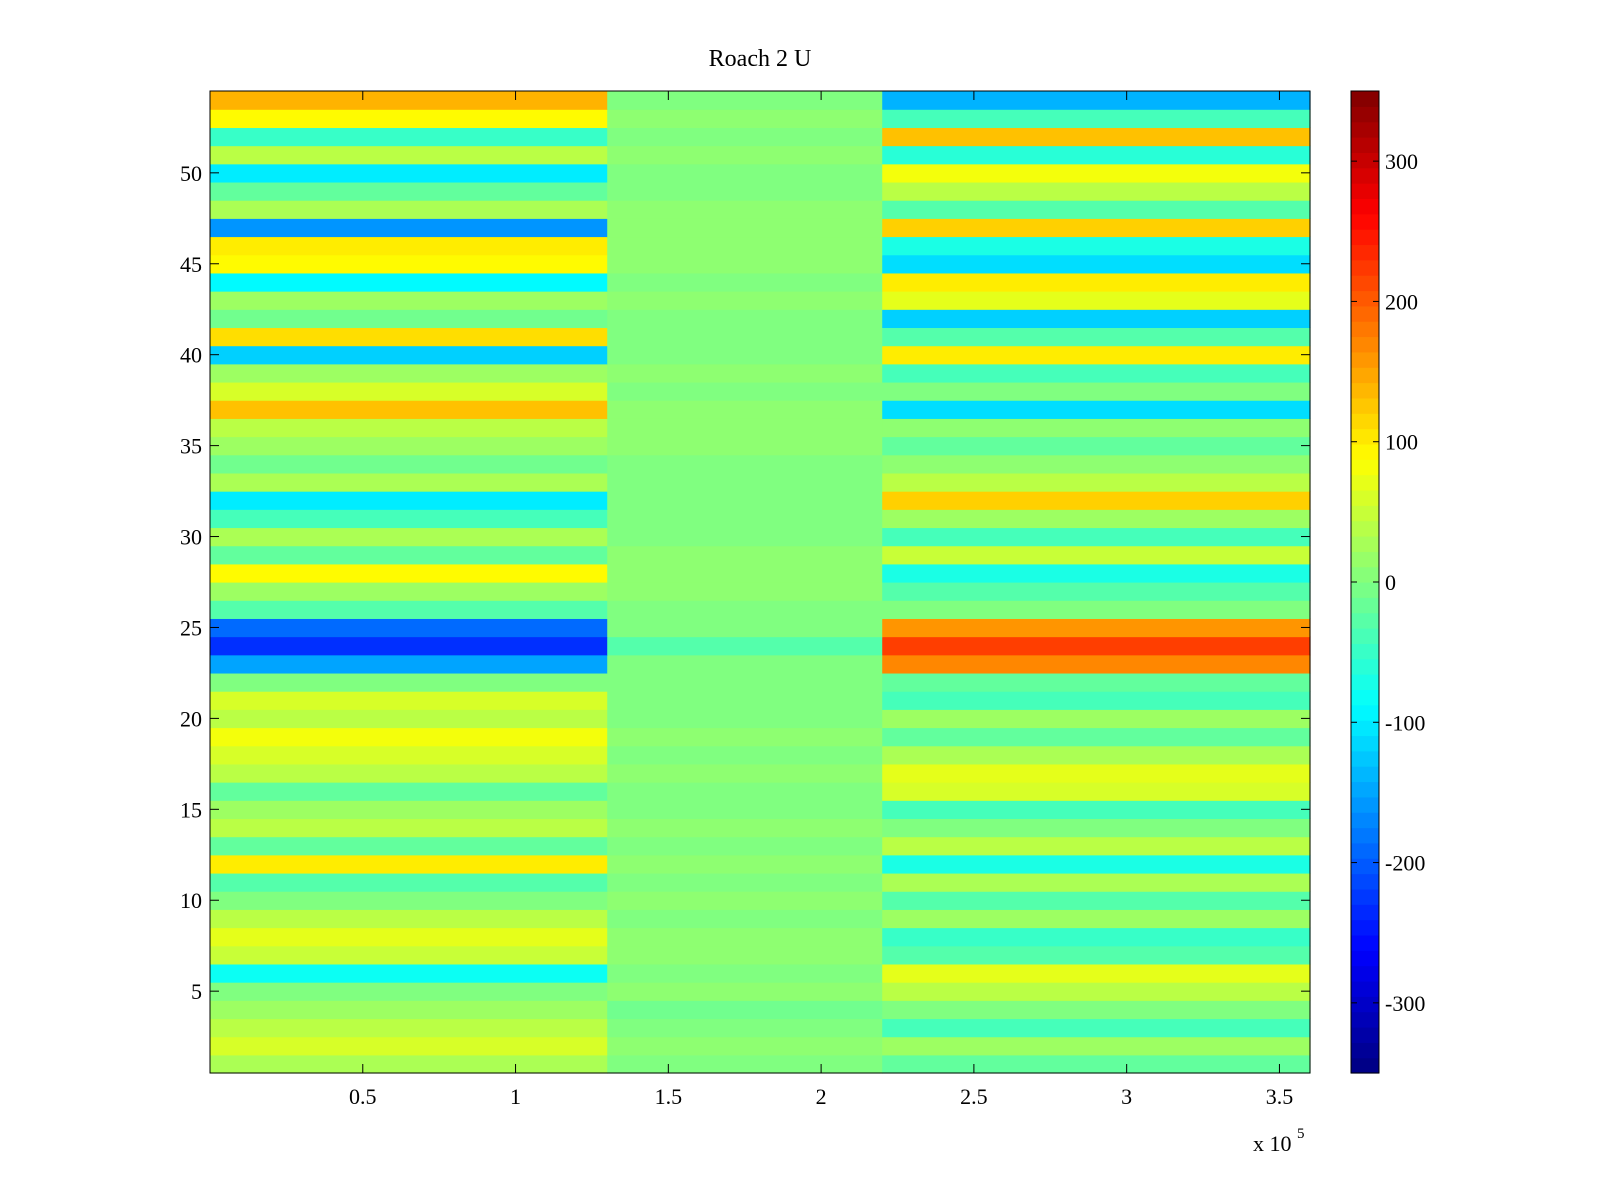 The image size is (1600, 1200). I want to click on colorbar-tick-label: 100, so click(1401, 442).